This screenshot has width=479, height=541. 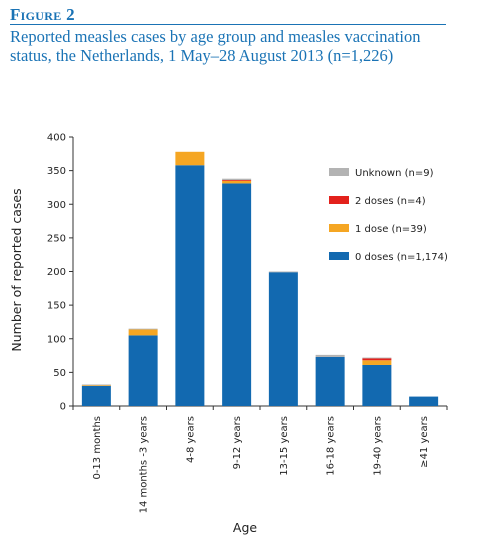 What do you see at coordinates (190, 439) in the screenshot?
I see `x-tick-label: 4-8 years` at bounding box center [190, 439].